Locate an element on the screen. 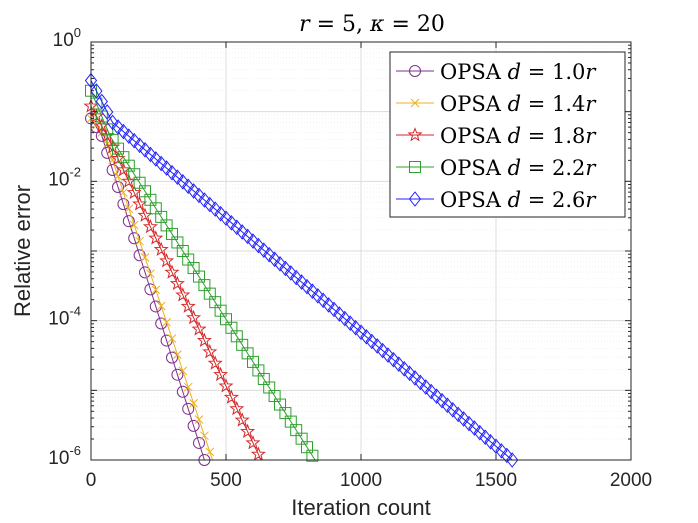 The width and height of the screenshot is (698, 523). legend-label: OPSA d = 1.8r is located at coordinates (518, 136).